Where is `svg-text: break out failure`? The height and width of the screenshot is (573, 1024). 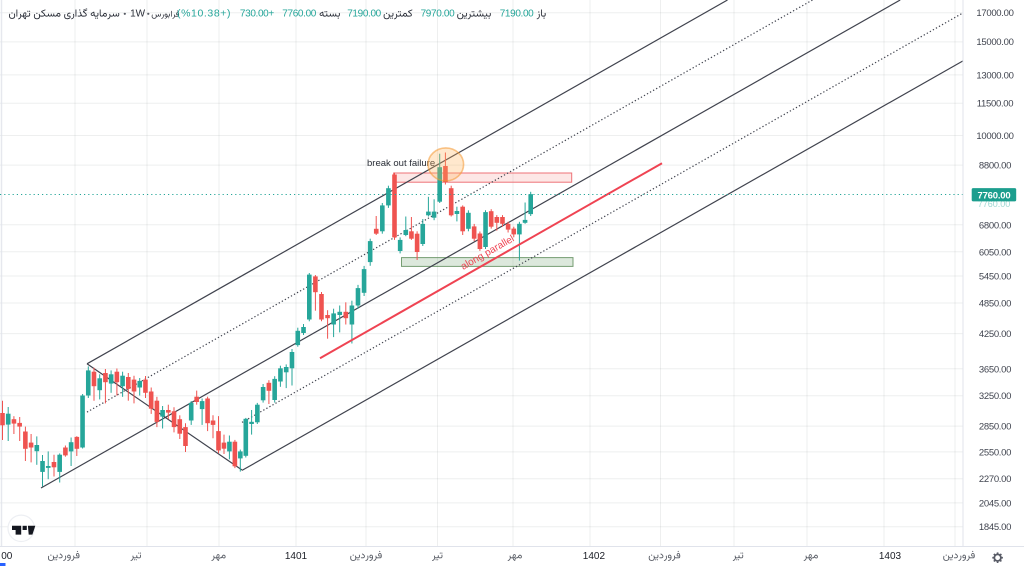 svg-text: break out failure is located at coordinates (401, 163).